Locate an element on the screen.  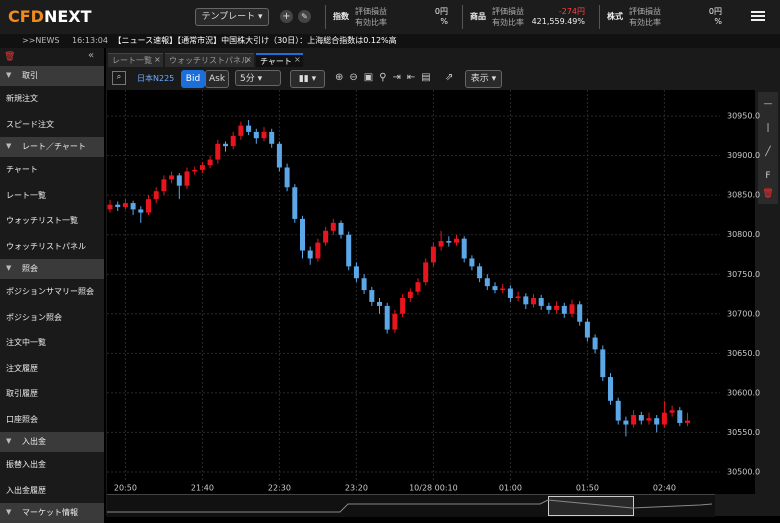
menu-item: 口座照会 is located at coordinates (22, 419).